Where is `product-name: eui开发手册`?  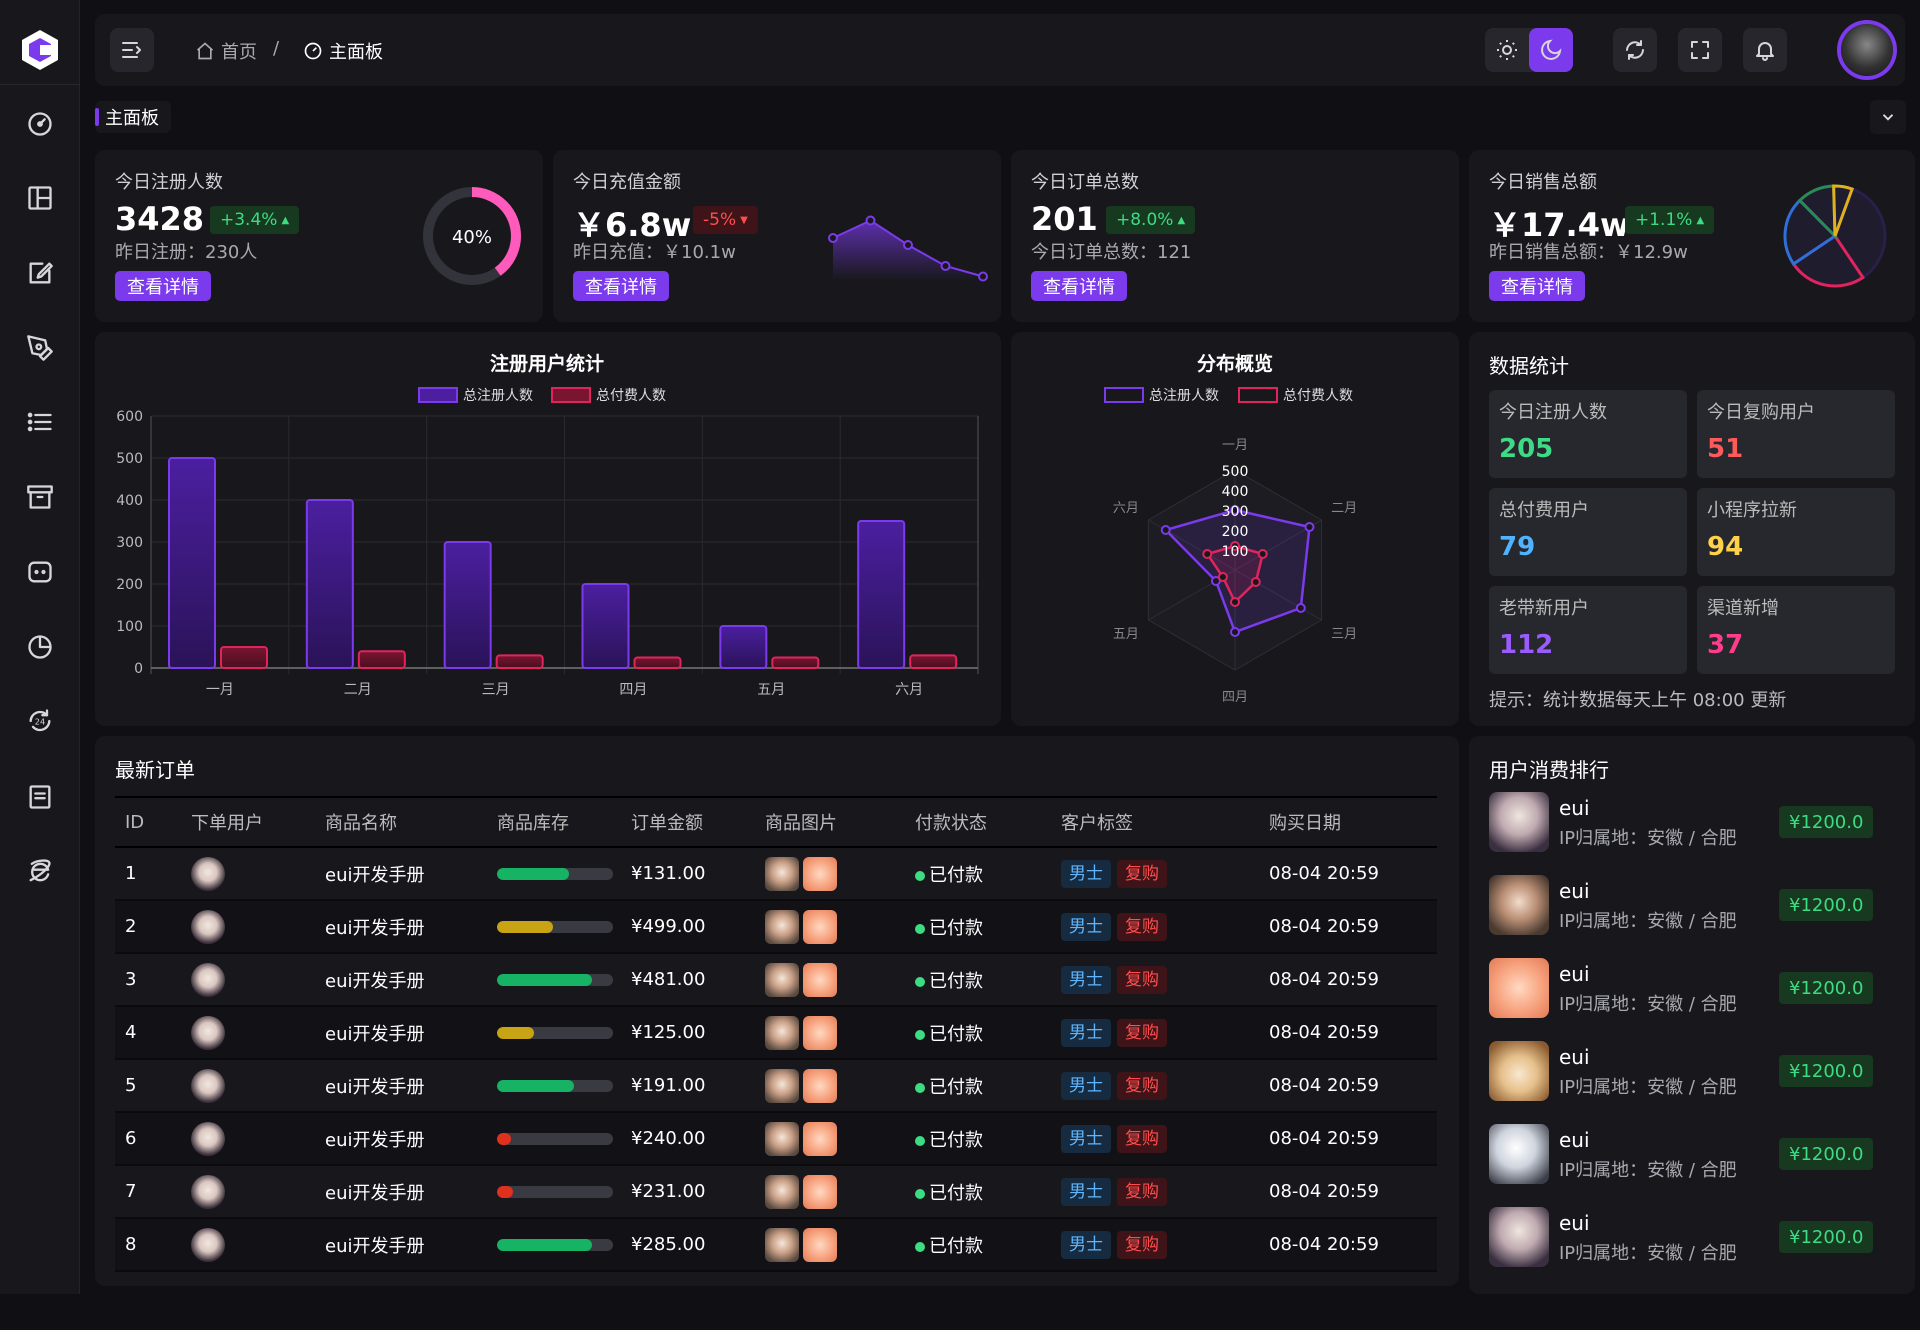 product-name: eui开发手册 is located at coordinates (401, 1033).